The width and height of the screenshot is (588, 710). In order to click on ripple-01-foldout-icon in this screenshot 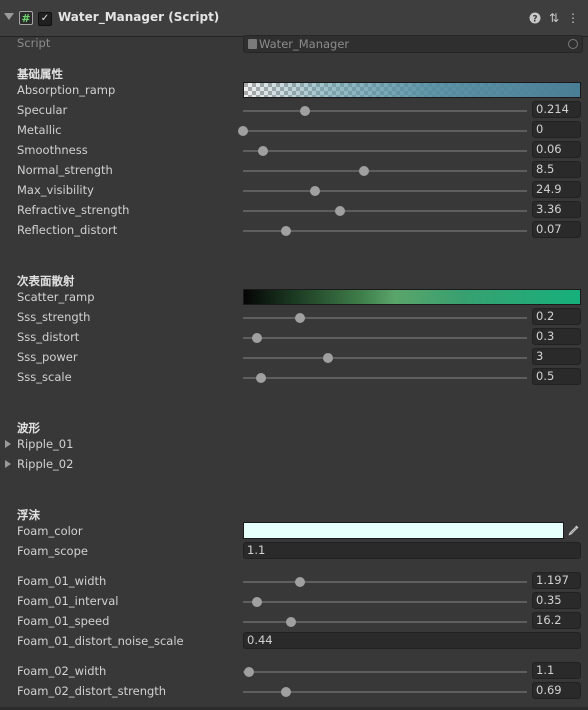, I will do `click(8, 444)`.